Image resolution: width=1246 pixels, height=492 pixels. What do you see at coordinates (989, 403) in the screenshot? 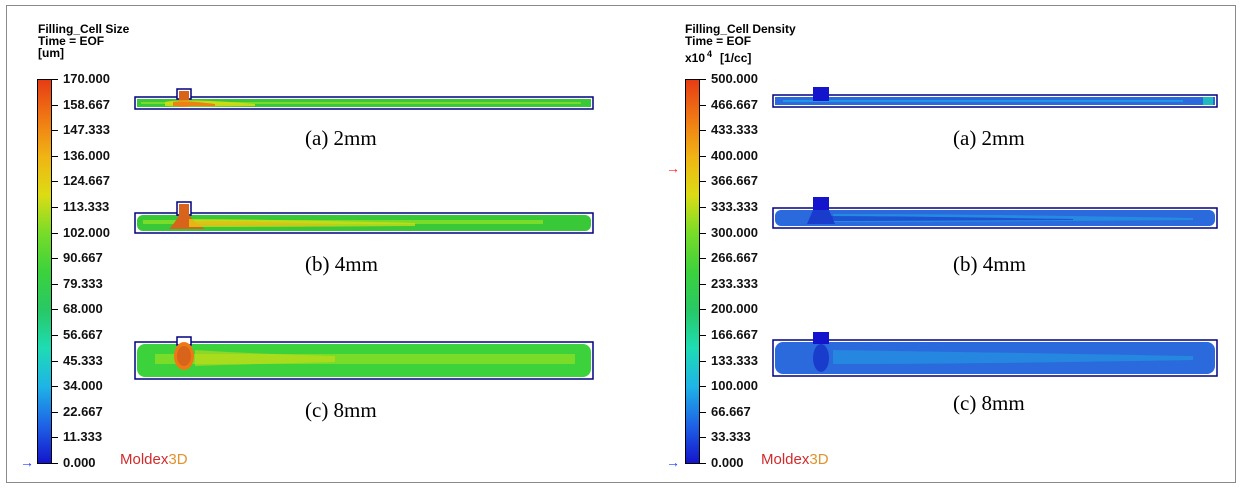
I see `caption-density-8mm: (c) 8mm` at bounding box center [989, 403].